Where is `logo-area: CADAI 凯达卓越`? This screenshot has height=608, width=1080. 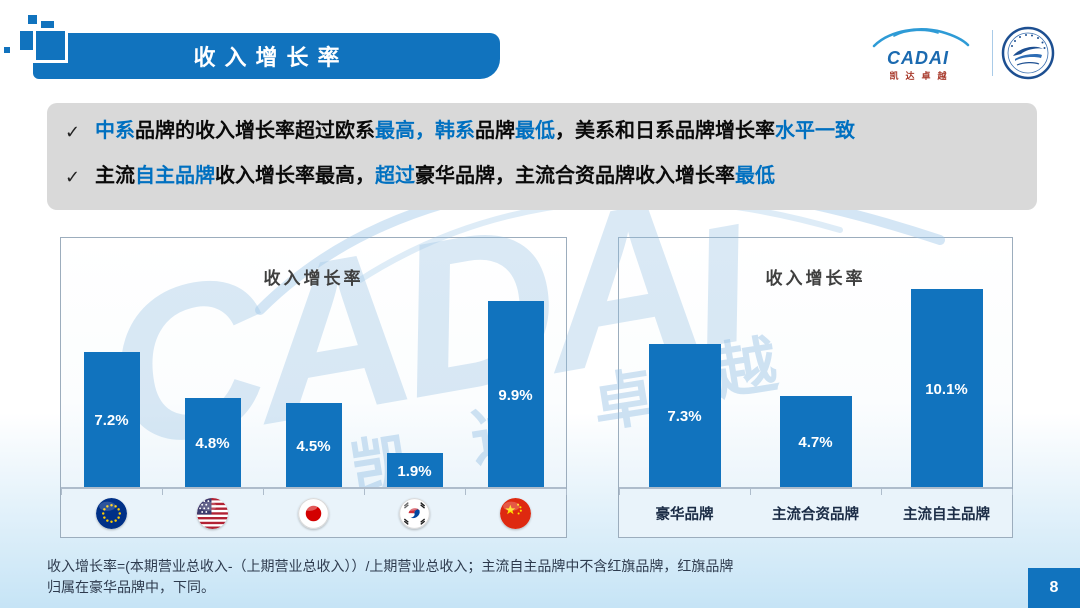 logo-area: CADAI 凯达卓越 is located at coordinates (966, 53).